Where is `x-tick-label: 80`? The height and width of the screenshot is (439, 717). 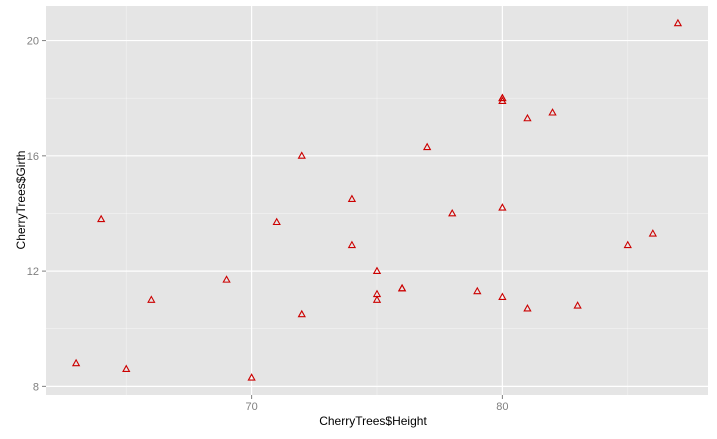 x-tick-label: 80 is located at coordinates (502, 407).